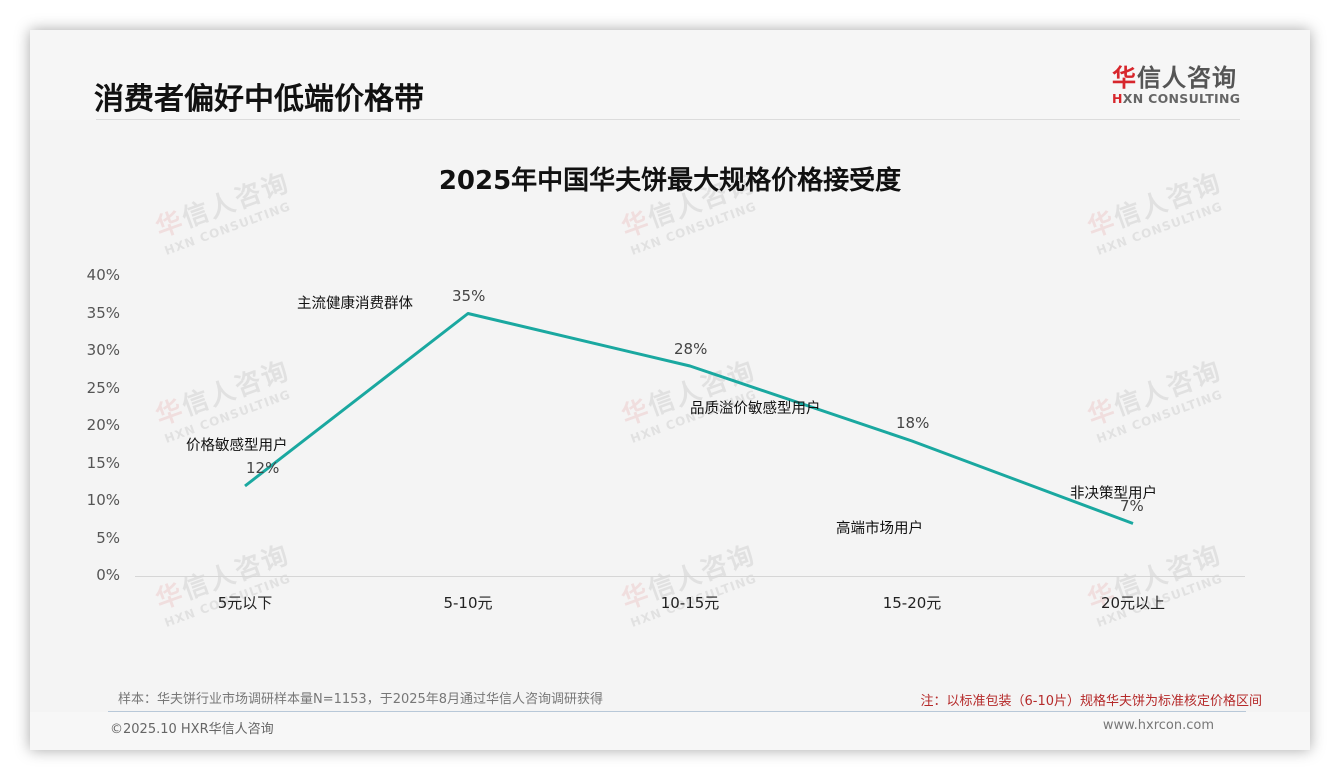 The image size is (1340, 780). What do you see at coordinates (263, 468) in the screenshot?
I see `data-value-label: 12%` at bounding box center [263, 468].